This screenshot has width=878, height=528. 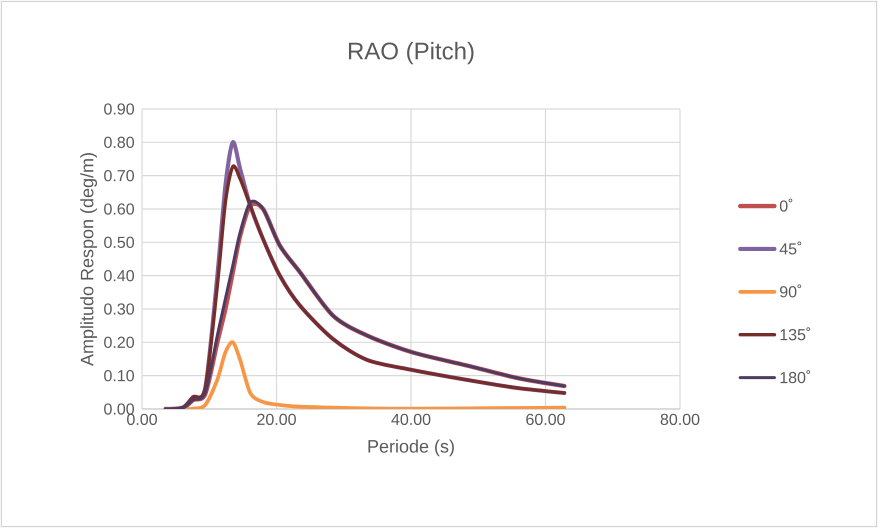 I want to click on y-tick-label: 0.50, so click(x=119, y=242).